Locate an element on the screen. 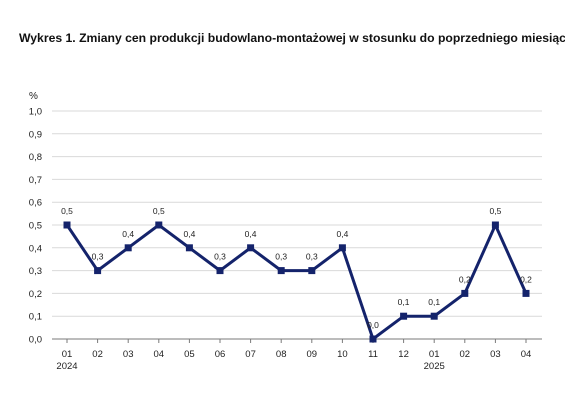  y-tick-label: 0,8 is located at coordinates (35, 157).